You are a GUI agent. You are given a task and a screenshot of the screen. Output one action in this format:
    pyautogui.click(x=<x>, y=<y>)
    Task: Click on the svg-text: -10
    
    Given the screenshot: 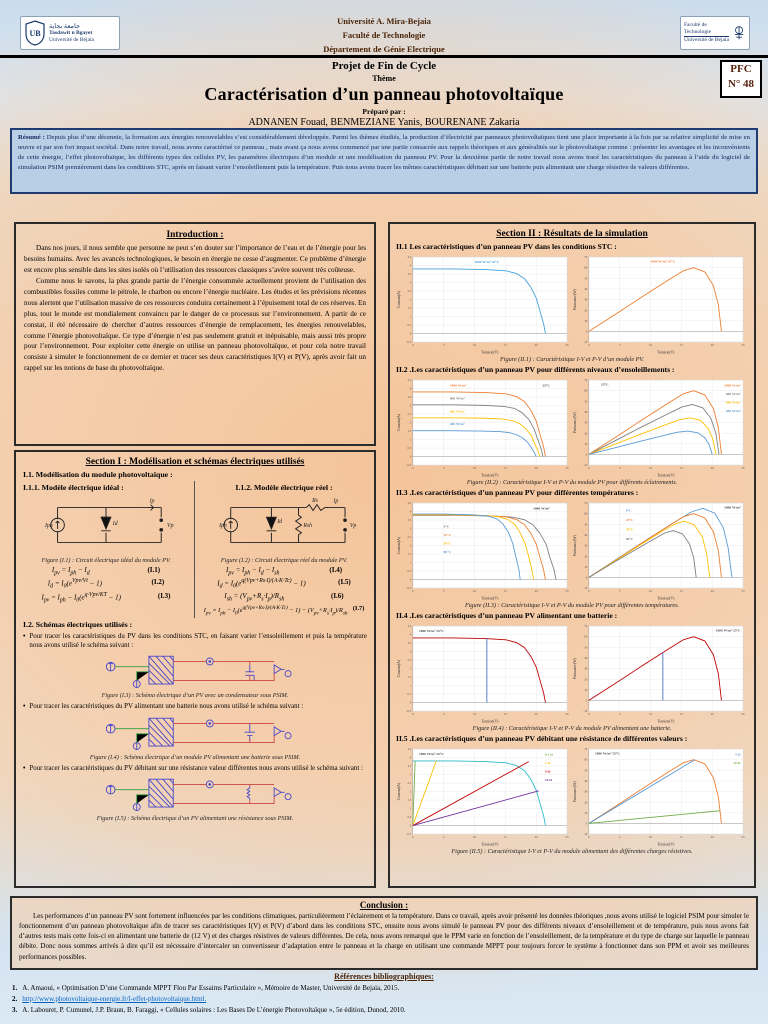 What is the action you would take?
    pyautogui.click(x=585, y=588)
    